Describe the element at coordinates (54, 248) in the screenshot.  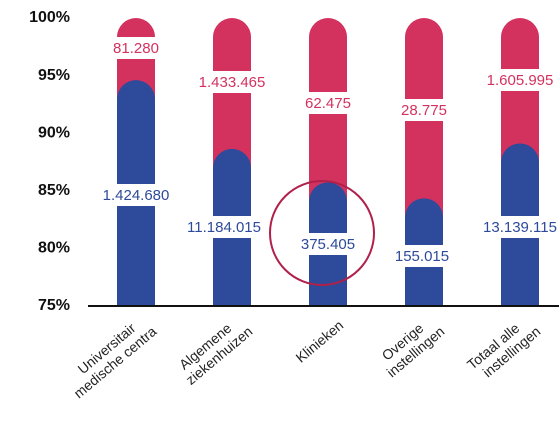
I see `y-tick-label: 80%` at that location.